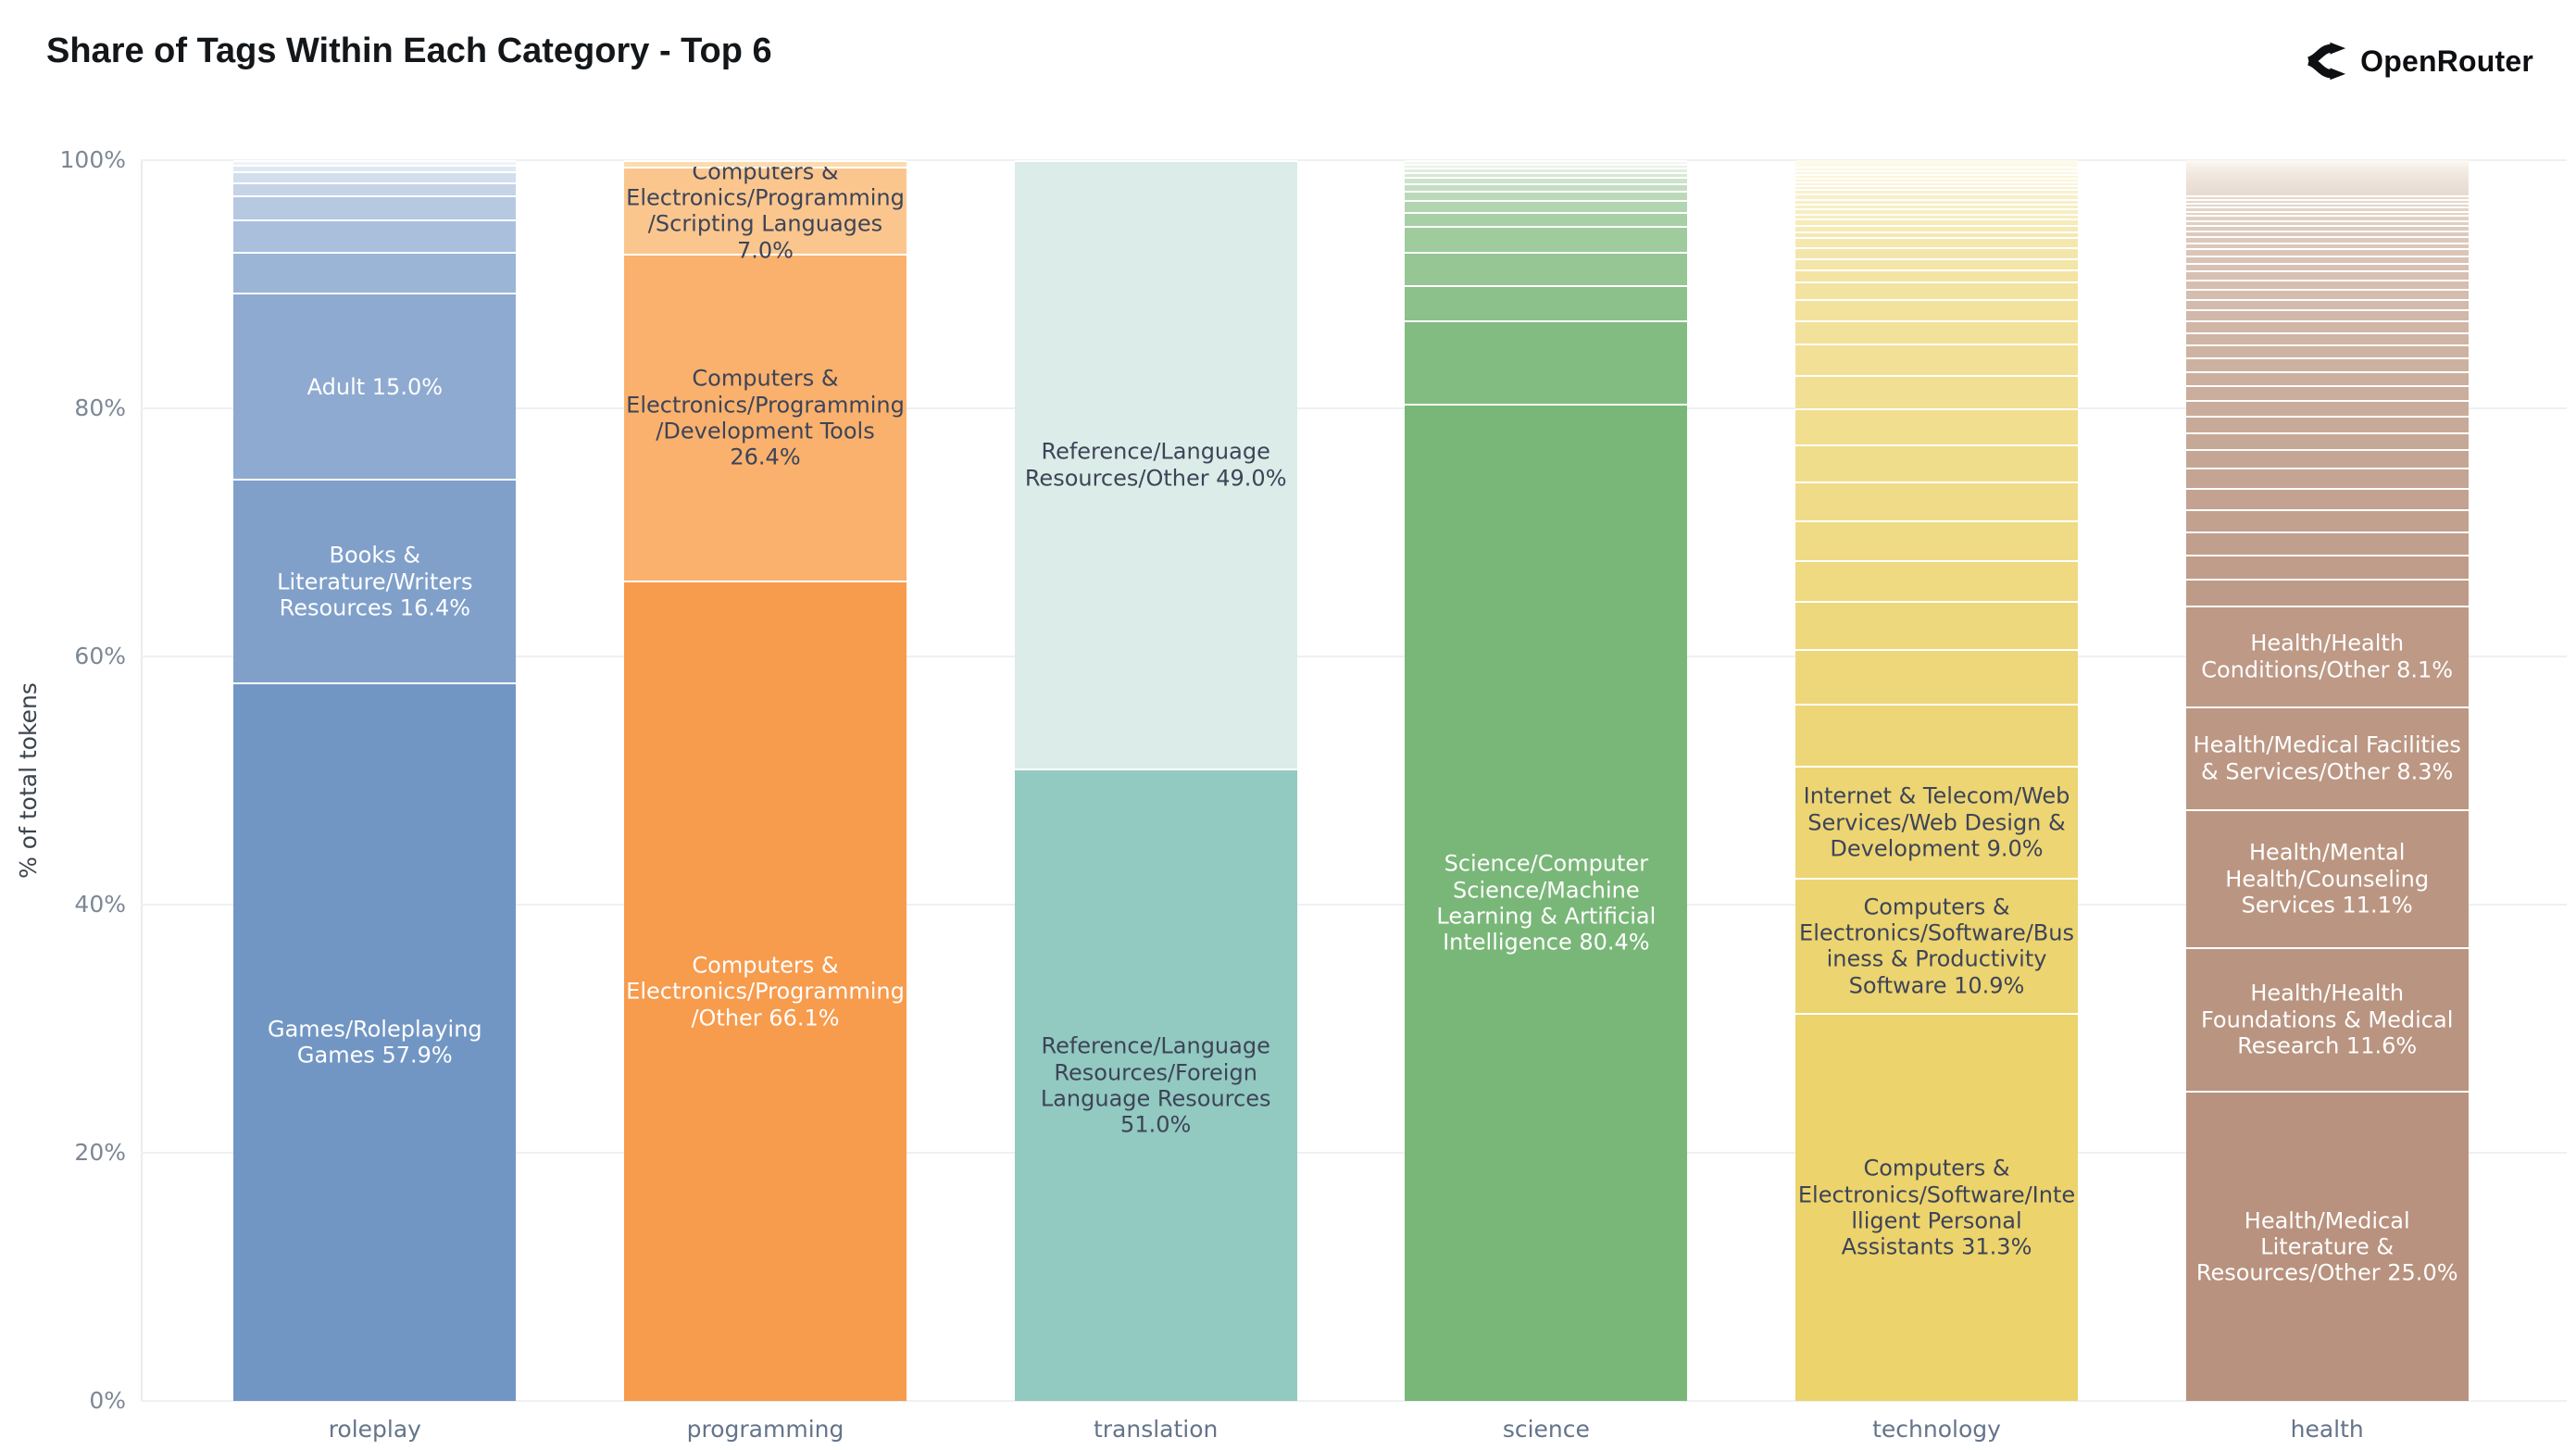 The width and height of the screenshot is (2576, 1450). What do you see at coordinates (375, 386) in the screenshot?
I see `bar-segment: Adult 15.0%` at bounding box center [375, 386].